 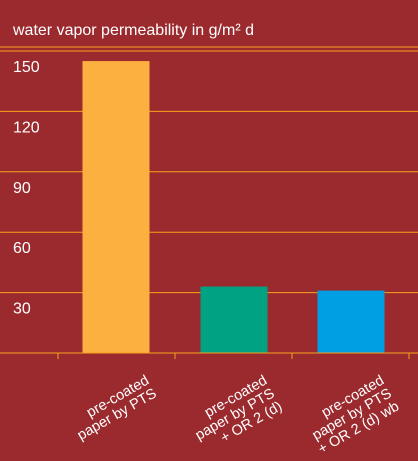 What do you see at coordinates (22, 309) in the screenshot?
I see `y-tick-label: 30` at bounding box center [22, 309].